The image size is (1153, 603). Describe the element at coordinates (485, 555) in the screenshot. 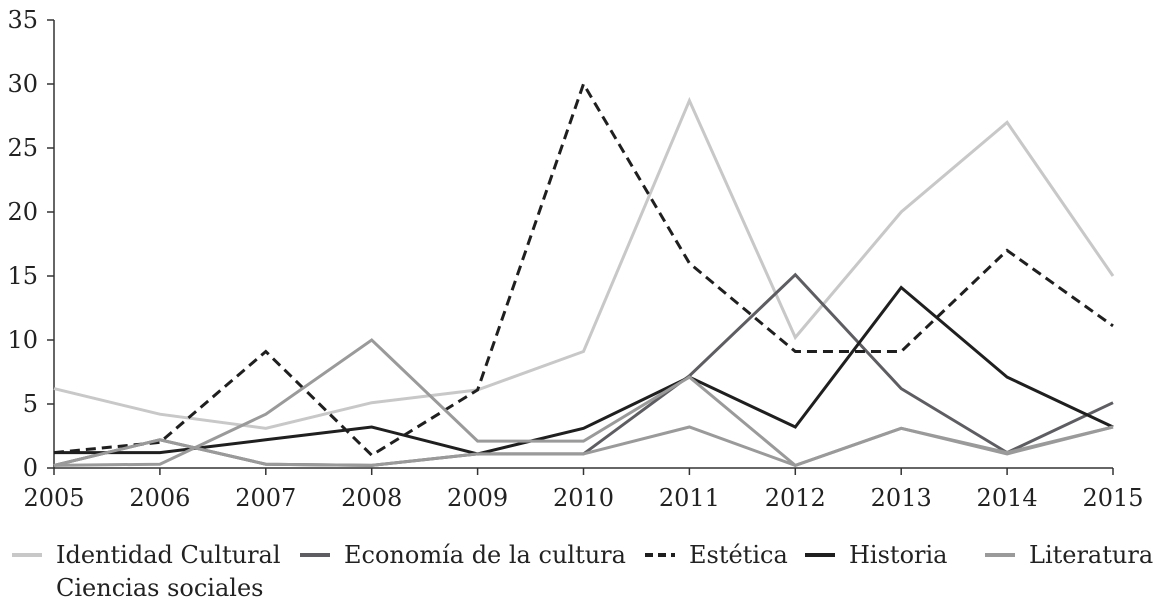

I see `legend-label-1: Economía de la cultura` at that location.